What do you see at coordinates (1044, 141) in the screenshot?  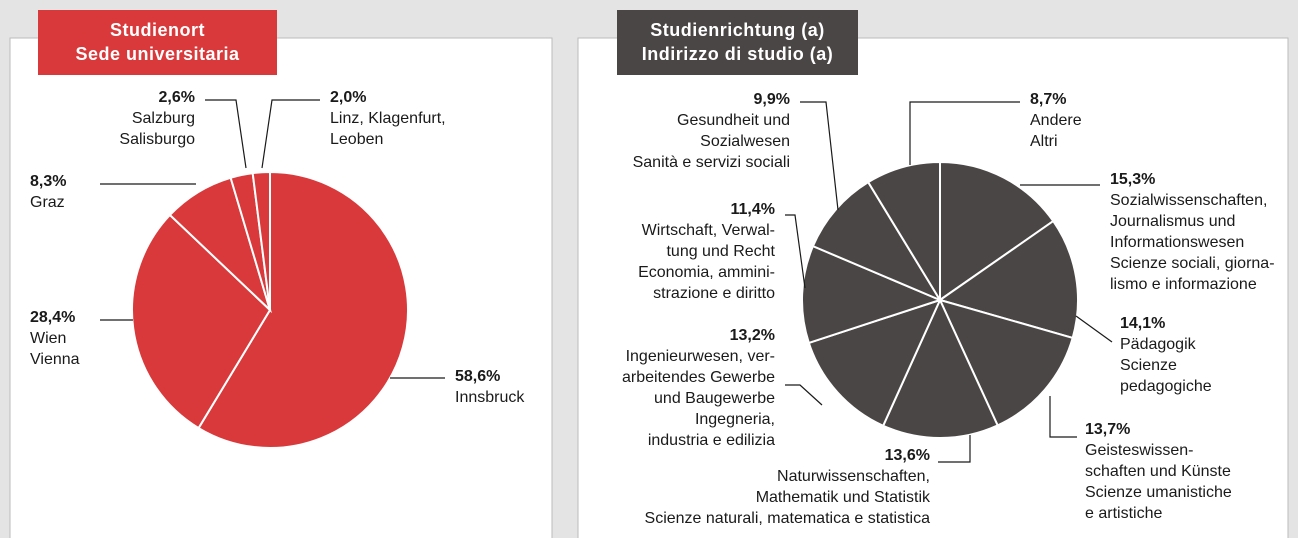 I see `slice-label: Altri` at bounding box center [1044, 141].